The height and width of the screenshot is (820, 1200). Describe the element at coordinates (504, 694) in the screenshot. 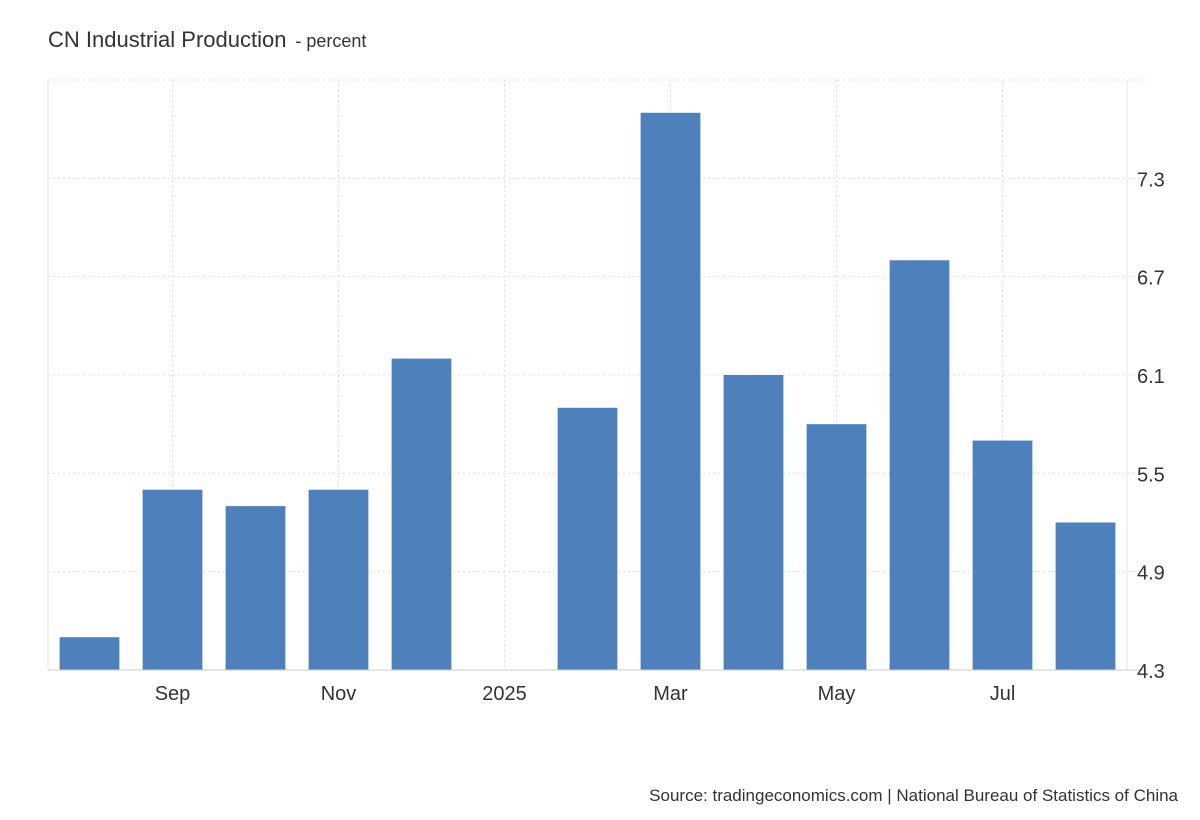

I see `x-tick-label: 2025` at that location.